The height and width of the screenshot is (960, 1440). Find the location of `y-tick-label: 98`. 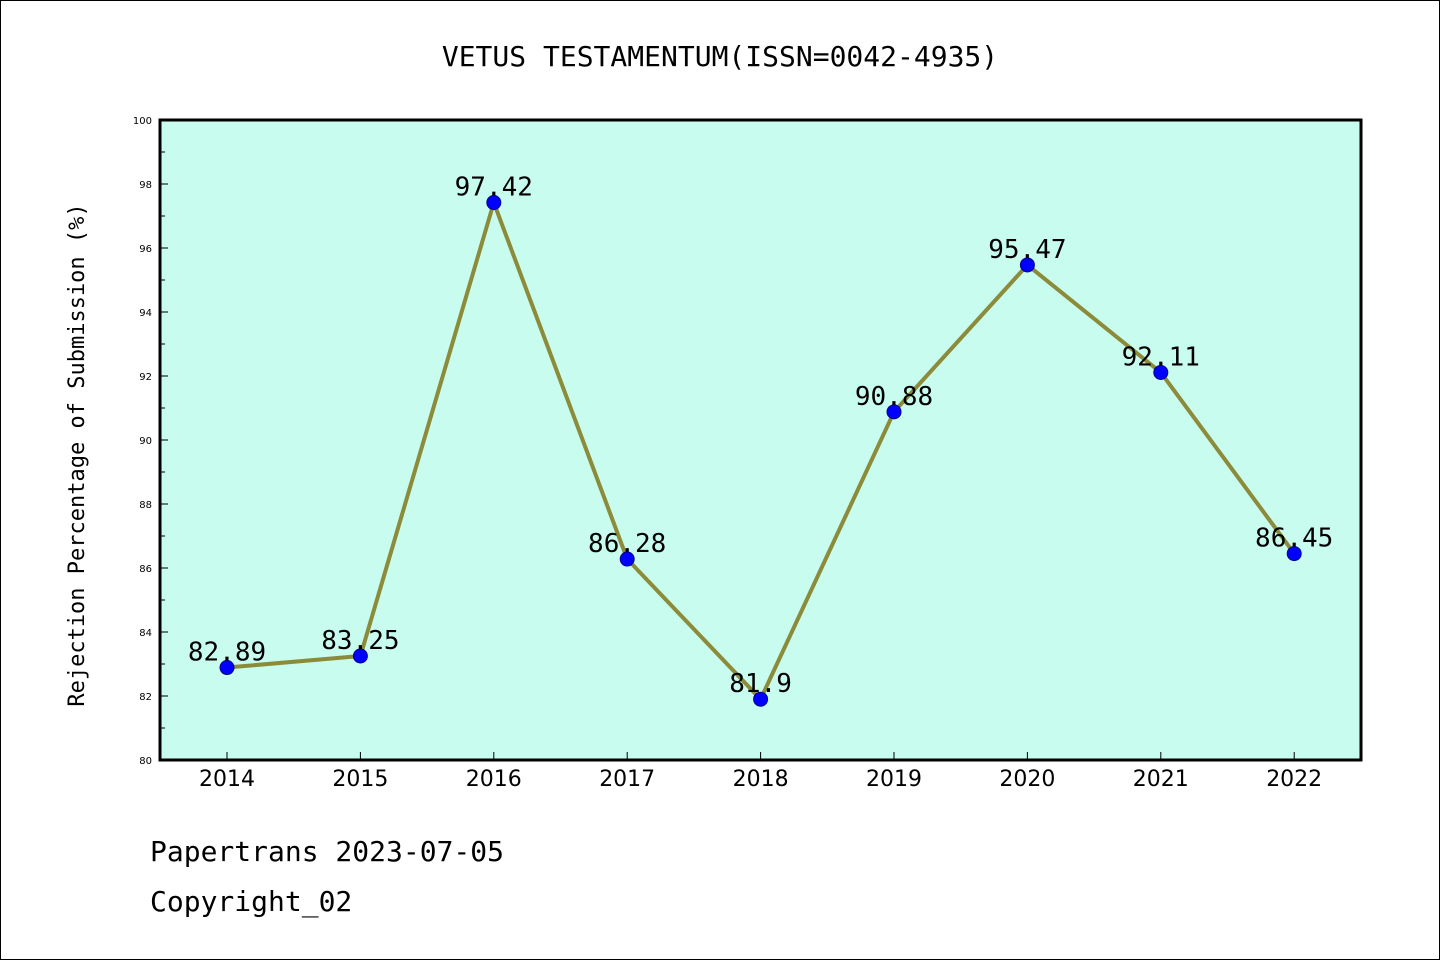

y-tick-label: 98 is located at coordinates (145, 185).